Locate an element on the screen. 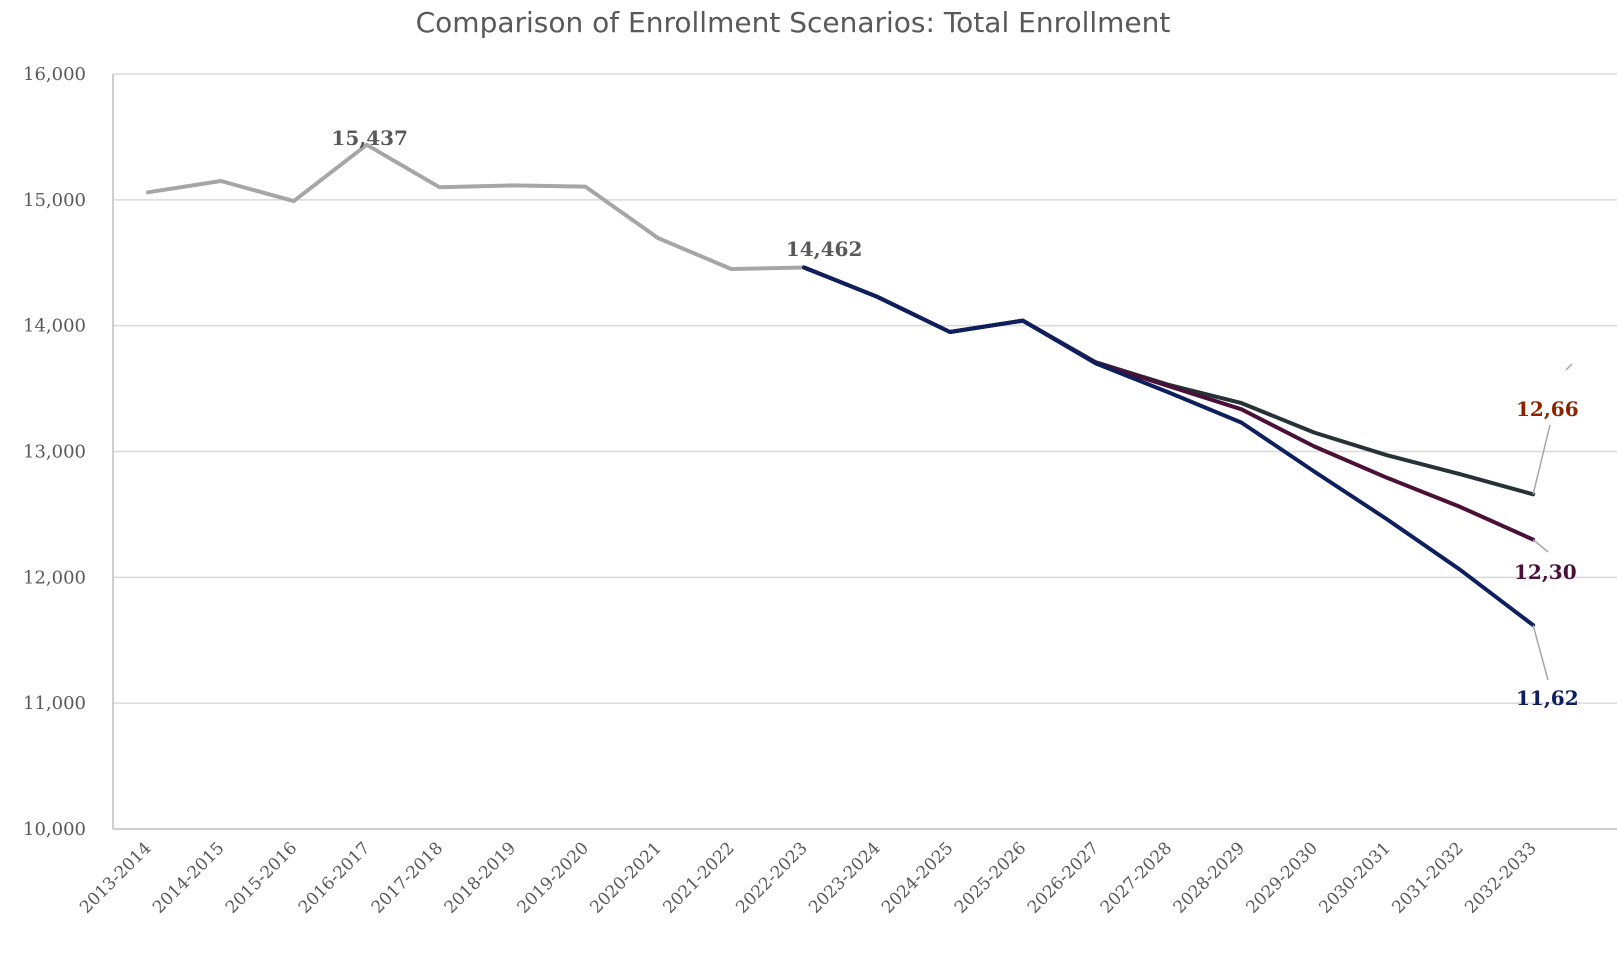 Image resolution: width=1617 pixels, height=971 pixels. data-label: 11,62 is located at coordinates (1547, 698).